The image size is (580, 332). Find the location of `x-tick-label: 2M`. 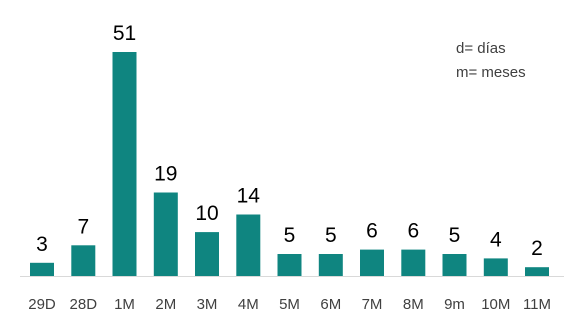

x-tick-label: 2M is located at coordinates (165, 304).